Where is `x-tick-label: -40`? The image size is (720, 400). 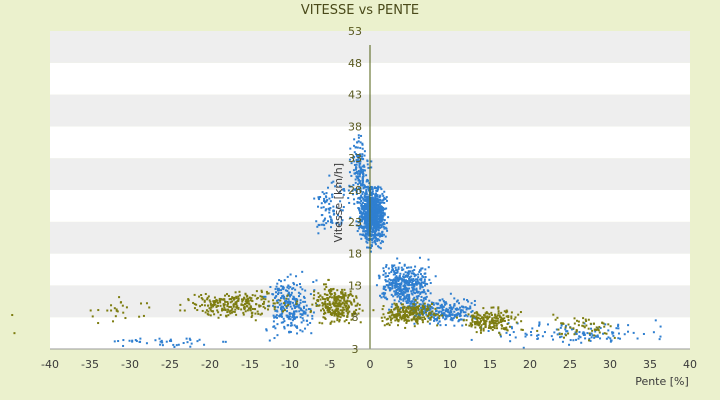
x-tick-label: -40 is located at coordinates (50, 364).